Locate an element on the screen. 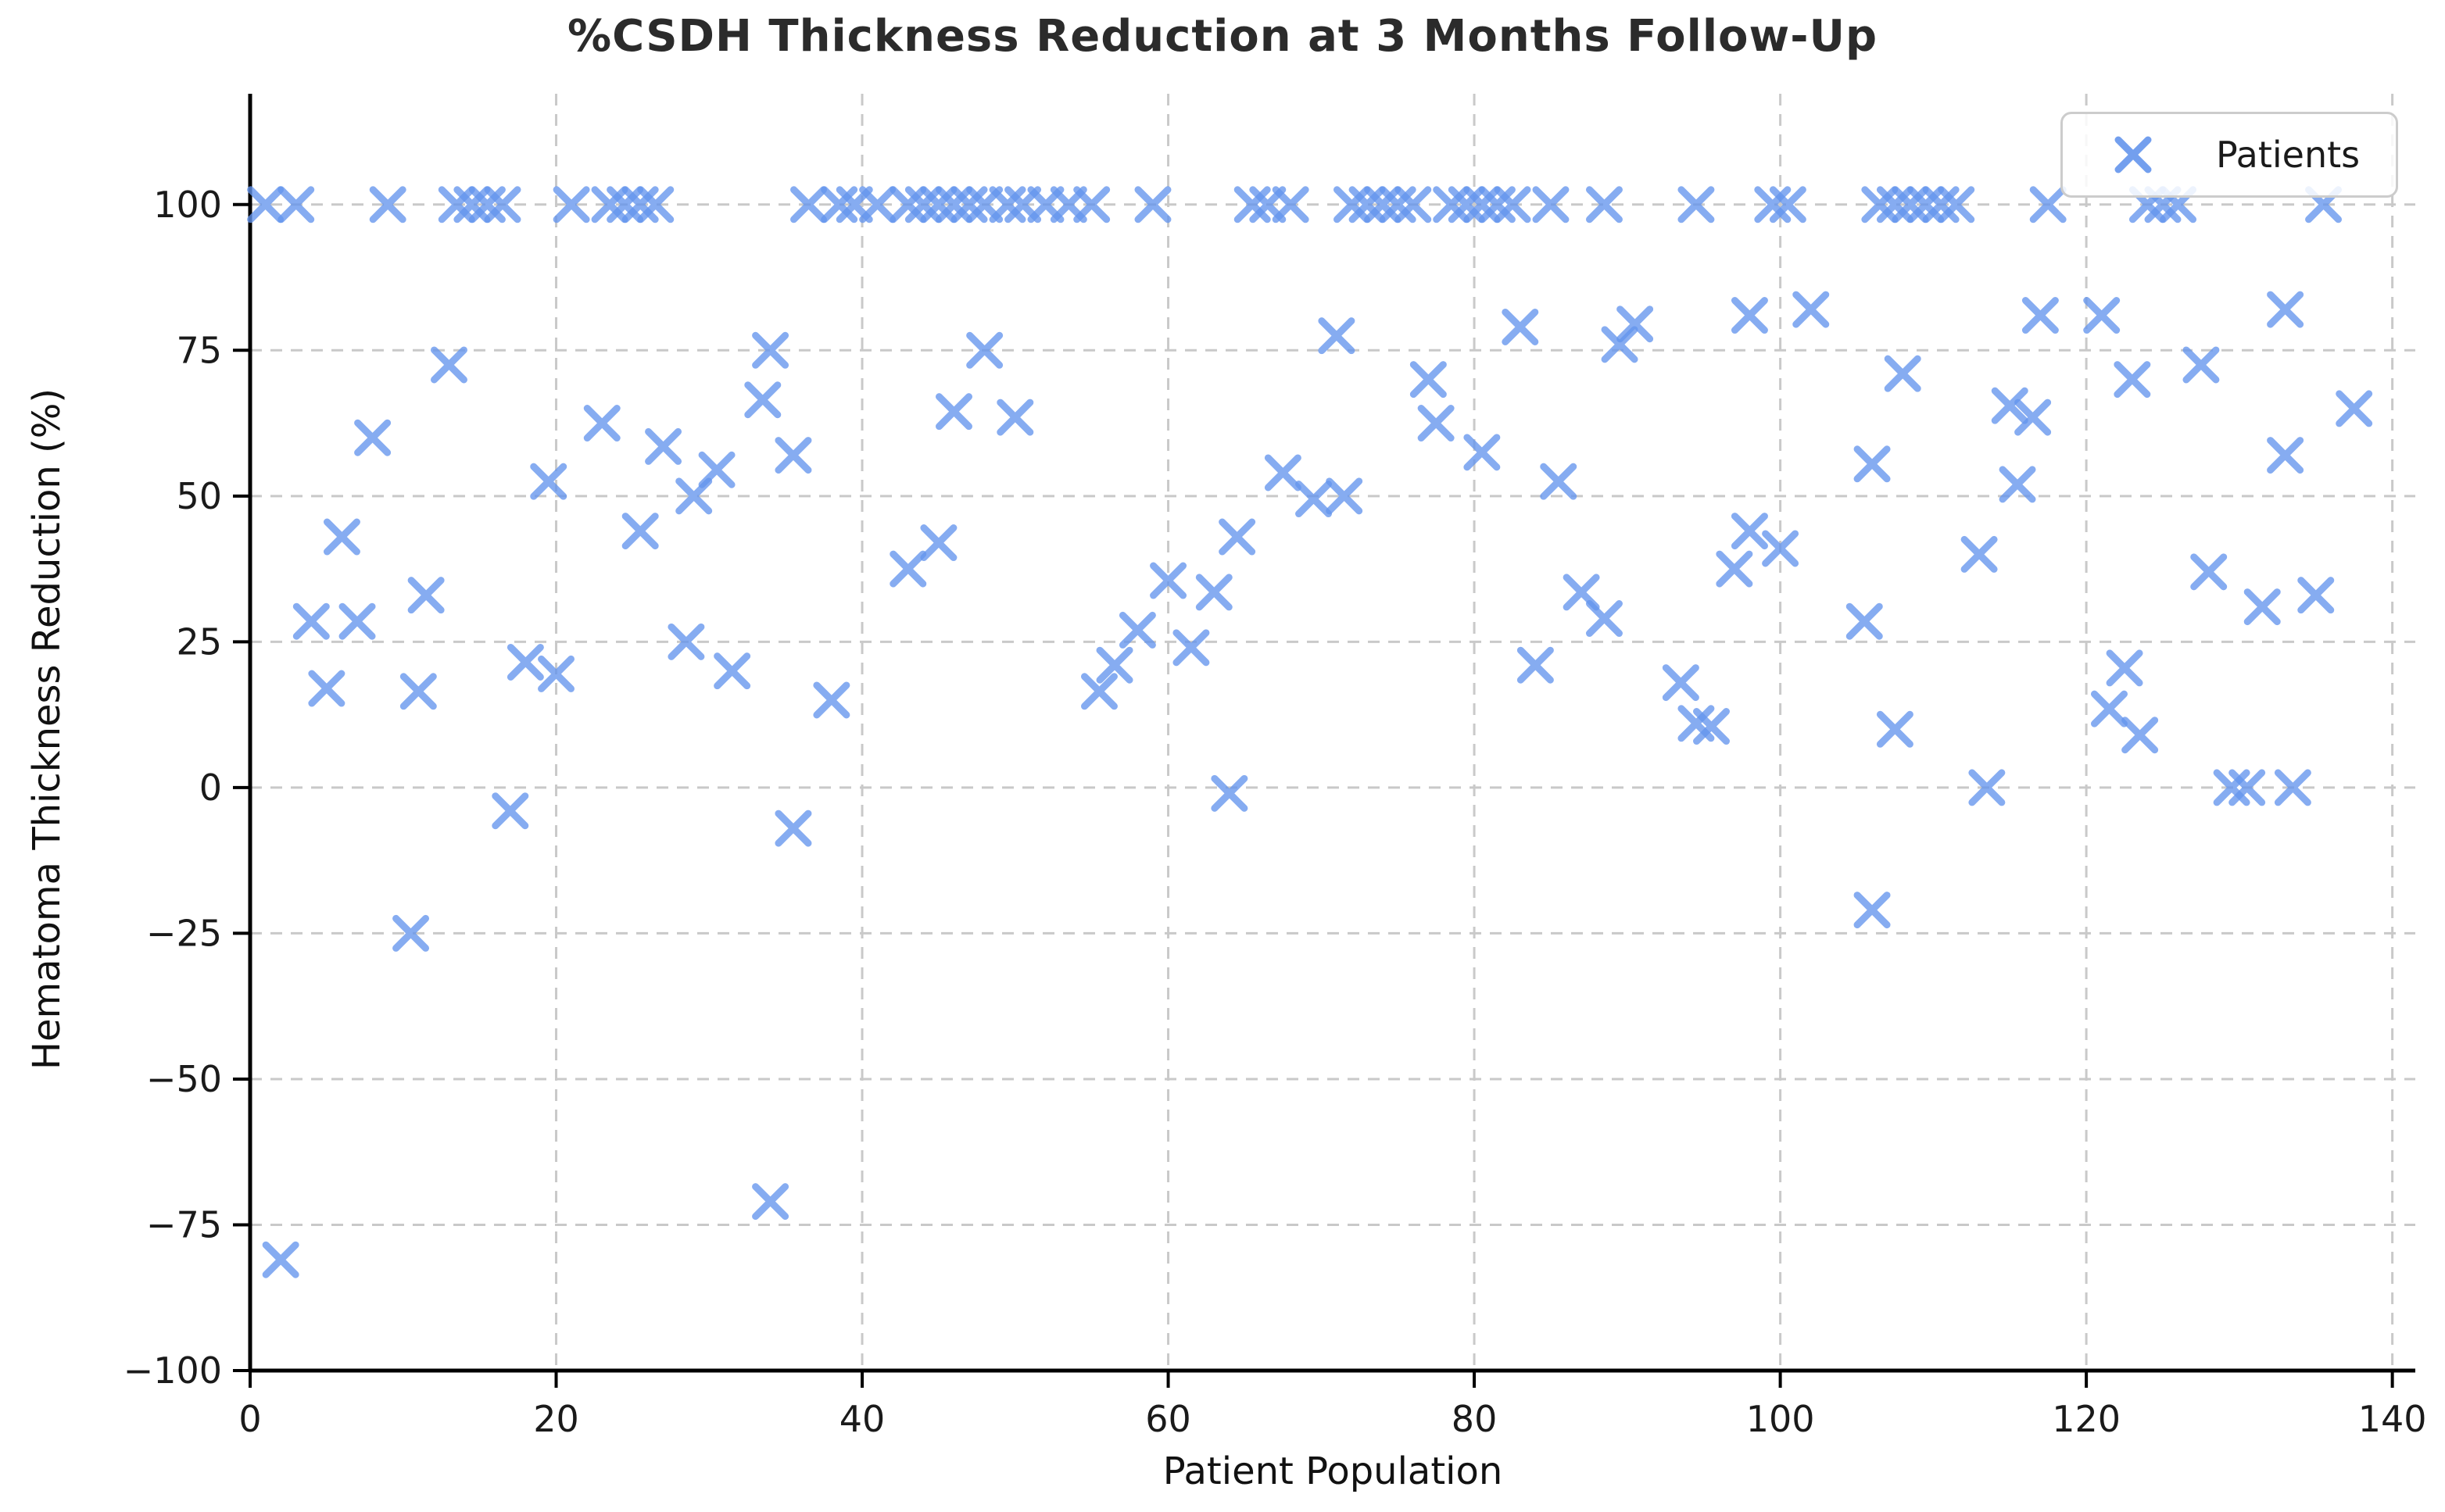  x-tick-label: 40 is located at coordinates (863, 1419).